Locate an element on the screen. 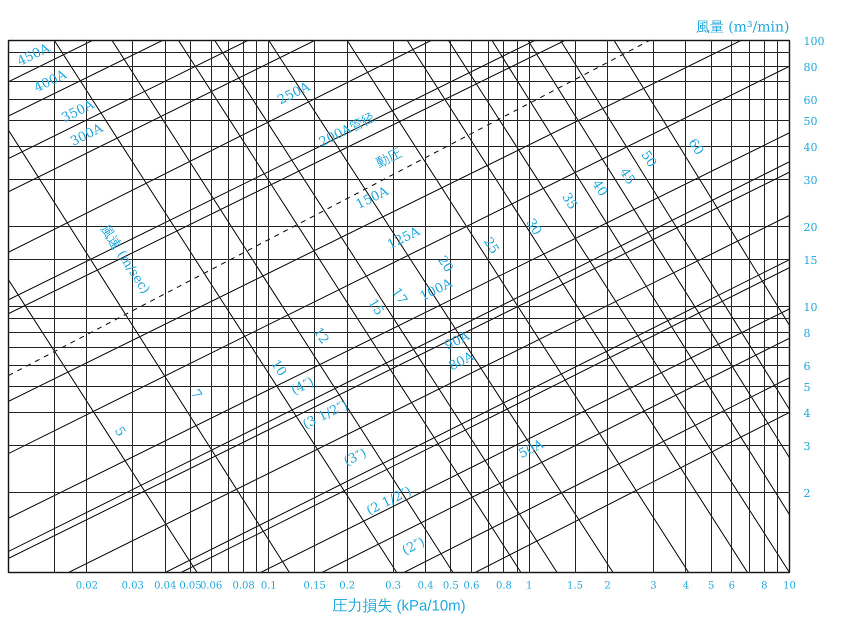 The image size is (842, 617). y-tick-label: 30 is located at coordinates (811, 181).